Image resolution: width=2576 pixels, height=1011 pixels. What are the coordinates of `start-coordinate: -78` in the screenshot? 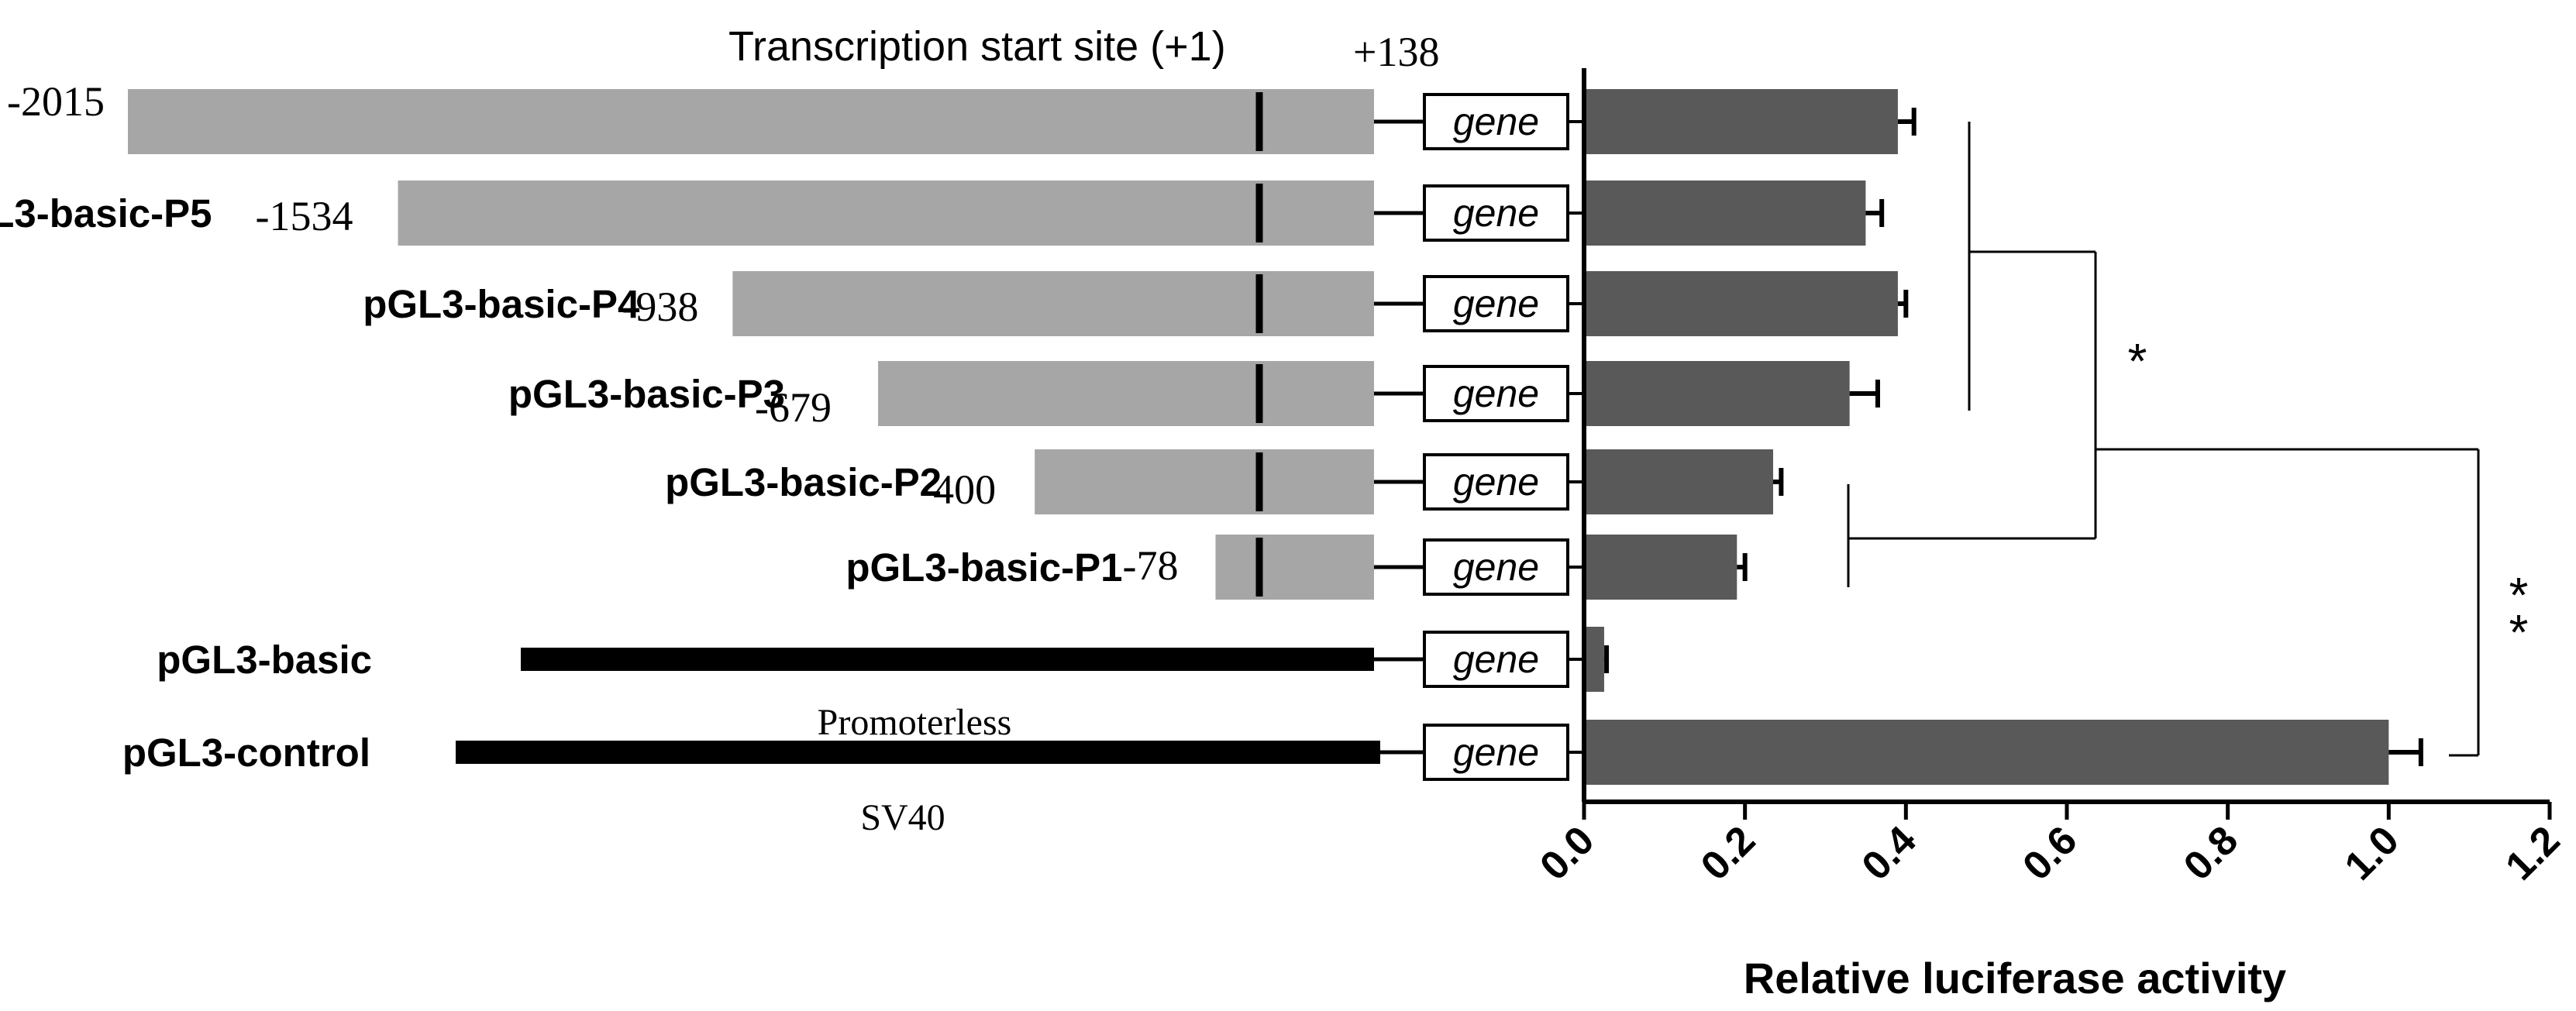 It's located at (1150, 565).